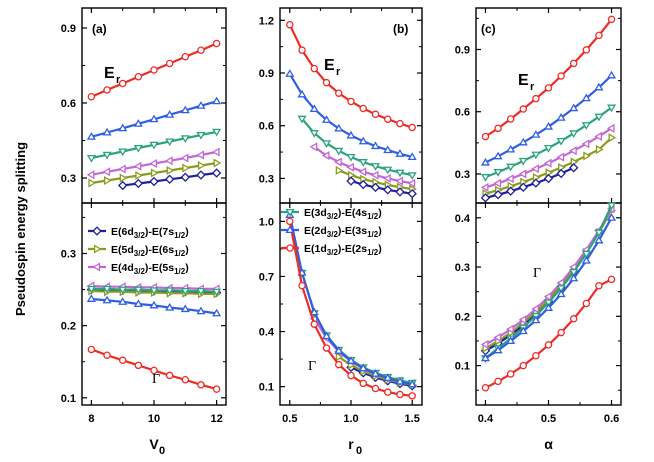 This screenshot has height=462, width=654. I want to click on legend-item-s5d: E(5d3/2)-E(6s1/2), so click(138, 251).